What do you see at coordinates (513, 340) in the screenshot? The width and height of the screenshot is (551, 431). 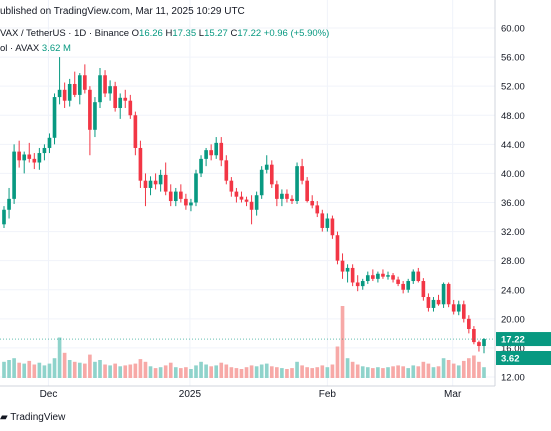 I see `last-price-label: 17.22` at bounding box center [513, 340].